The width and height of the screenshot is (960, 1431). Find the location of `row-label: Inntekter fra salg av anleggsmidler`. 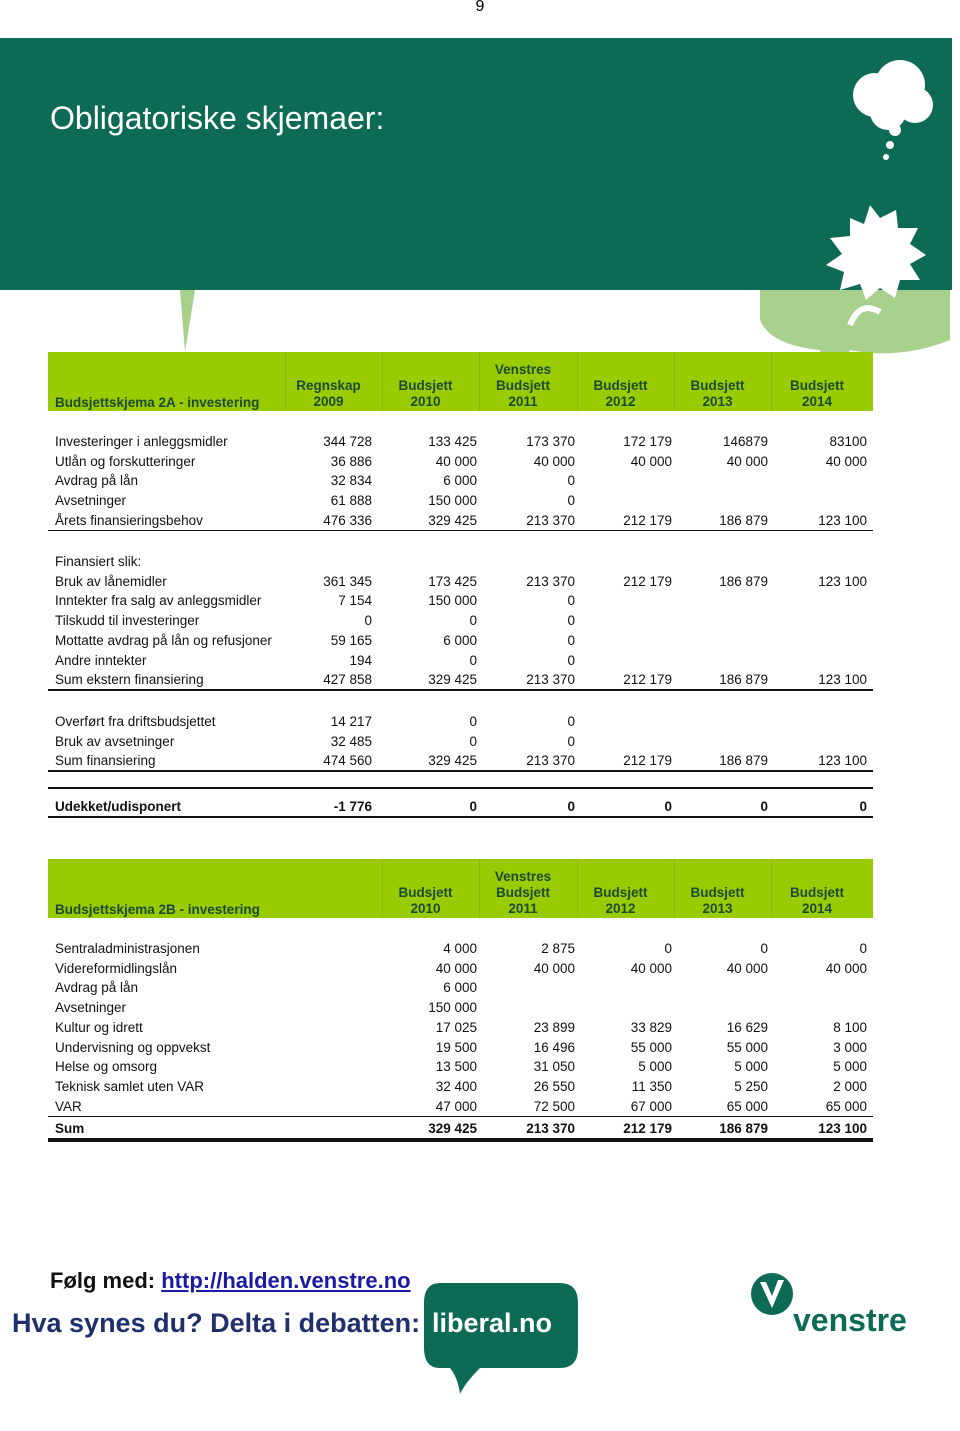

row-label: Inntekter fra salg av anleggsmidler is located at coordinates (158, 601).